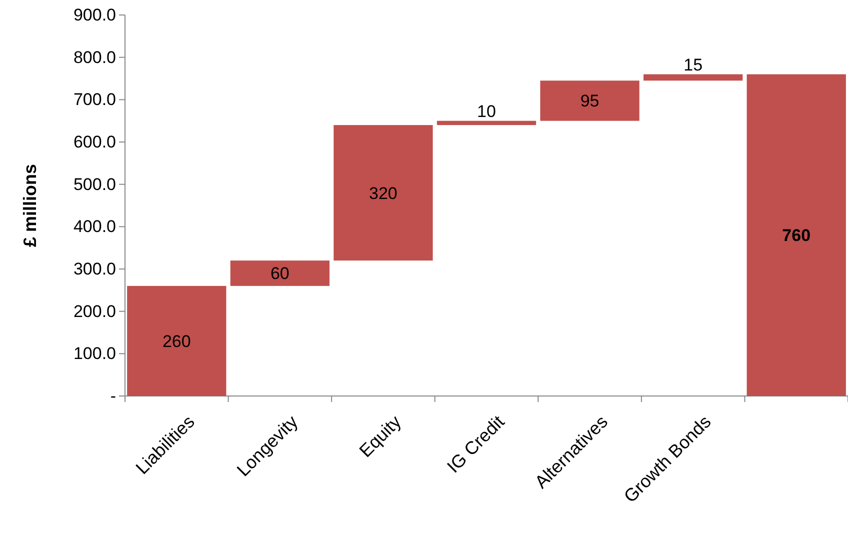 This screenshot has width=848, height=533. I want to click on y-tick-label: 100.0, so click(94, 354).